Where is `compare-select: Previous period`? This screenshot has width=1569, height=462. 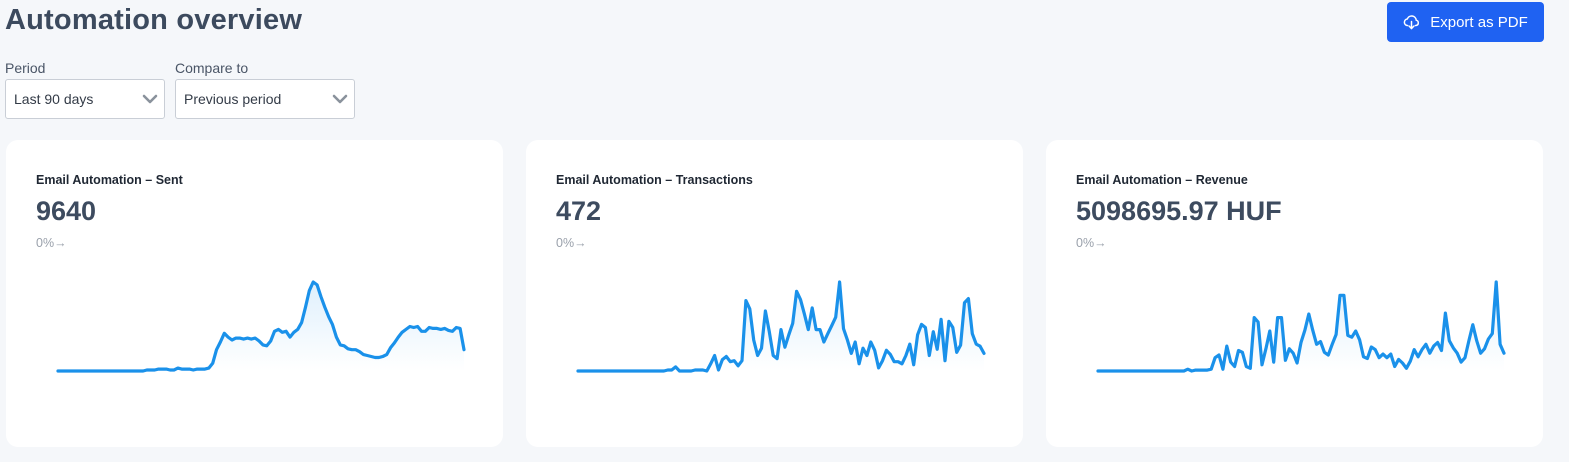 compare-select: Previous period is located at coordinates (265, 99).